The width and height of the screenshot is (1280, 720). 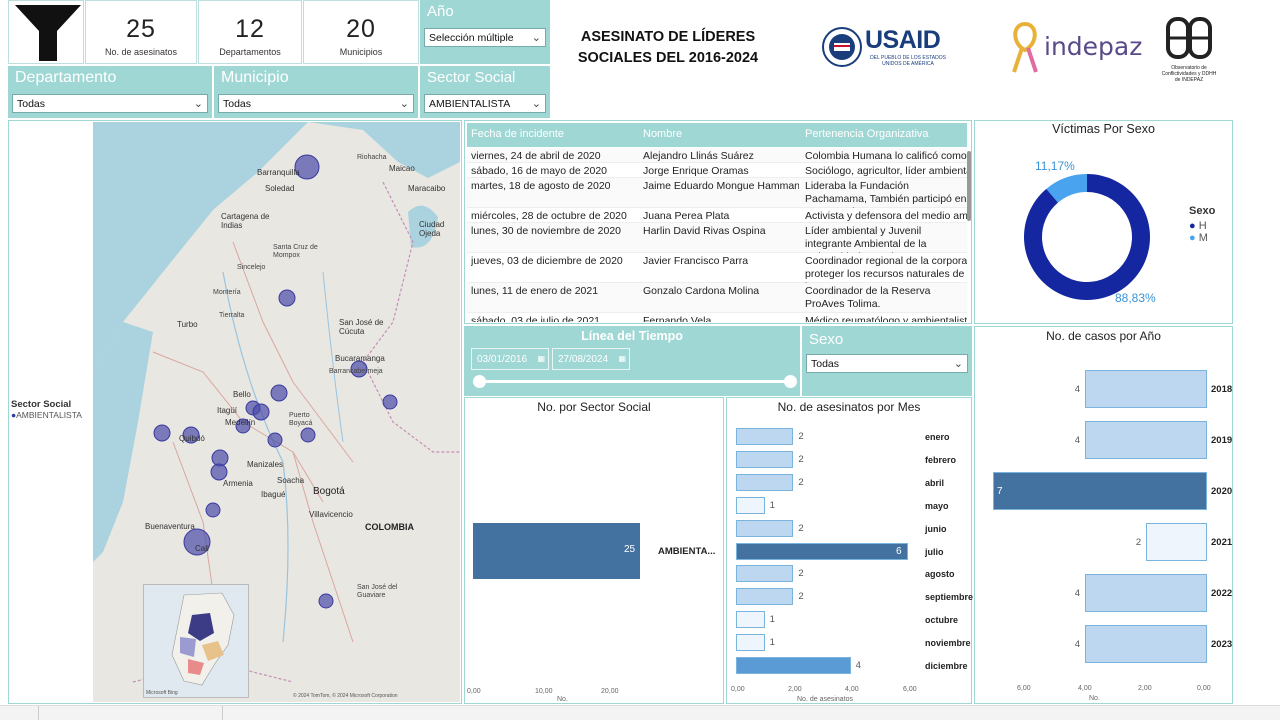 I want to click on year-bar-label: 2021, so click(x=1222, y=542).